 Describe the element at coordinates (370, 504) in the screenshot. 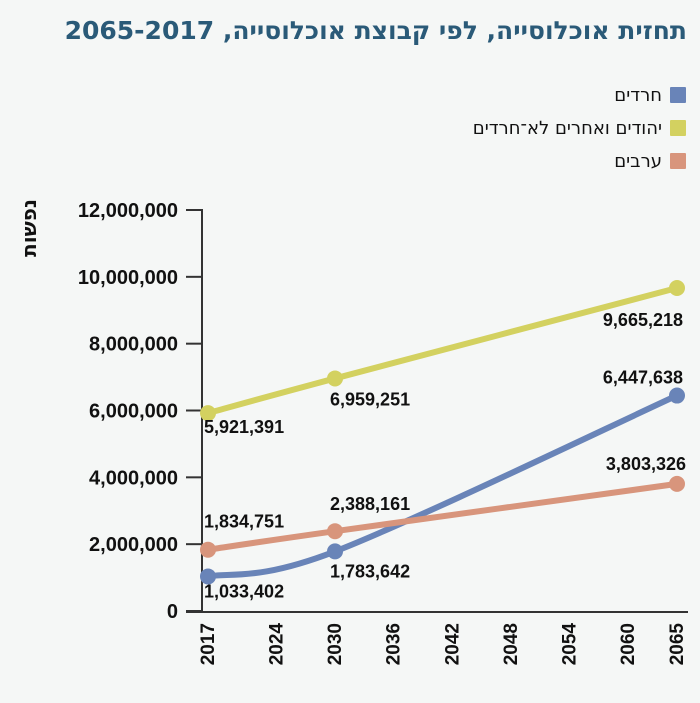

I see `data-label-arabs-2030: 2,388,161` at that location.